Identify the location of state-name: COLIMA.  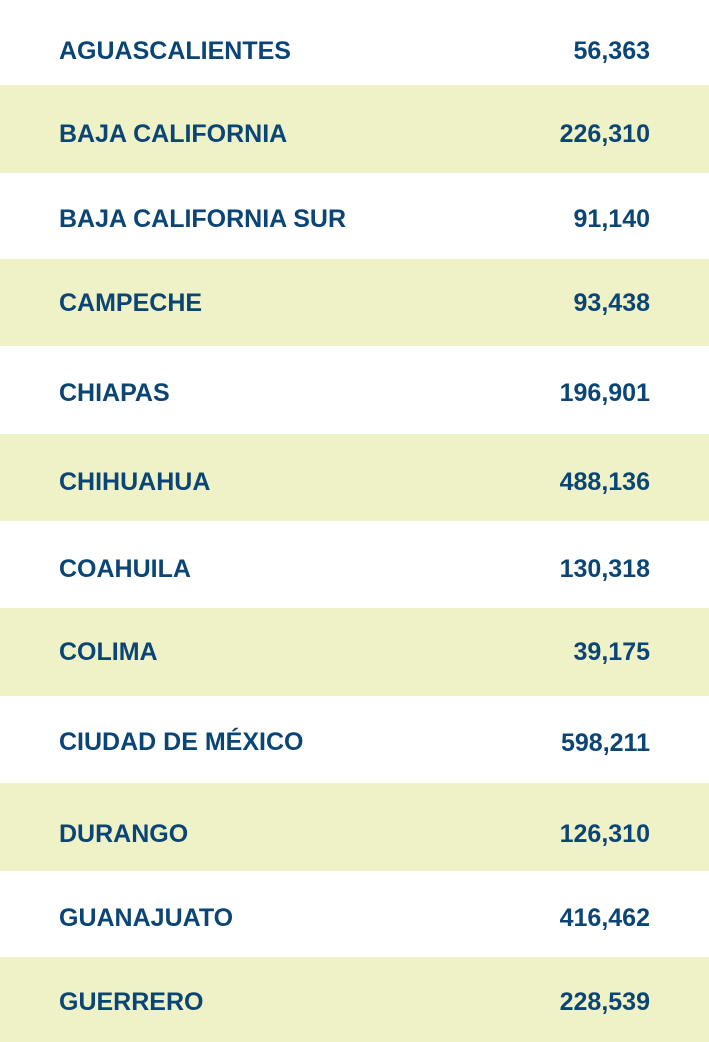
(108, 652).